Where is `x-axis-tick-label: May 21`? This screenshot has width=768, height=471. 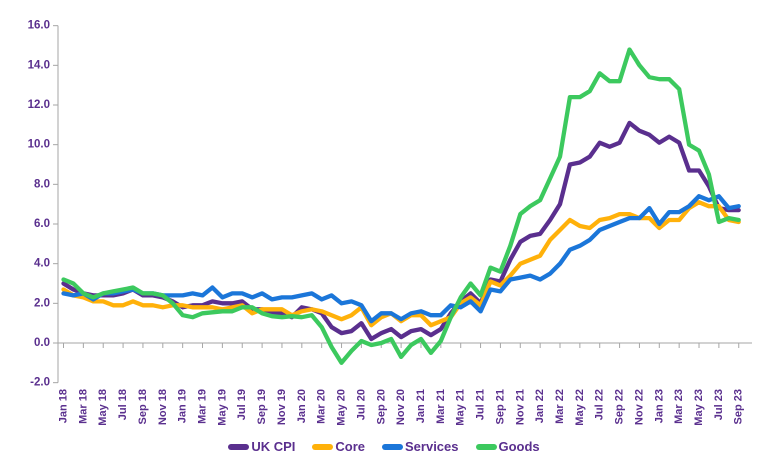 x-axis-tick-label: May 21 is located at coordinates (461, 407).